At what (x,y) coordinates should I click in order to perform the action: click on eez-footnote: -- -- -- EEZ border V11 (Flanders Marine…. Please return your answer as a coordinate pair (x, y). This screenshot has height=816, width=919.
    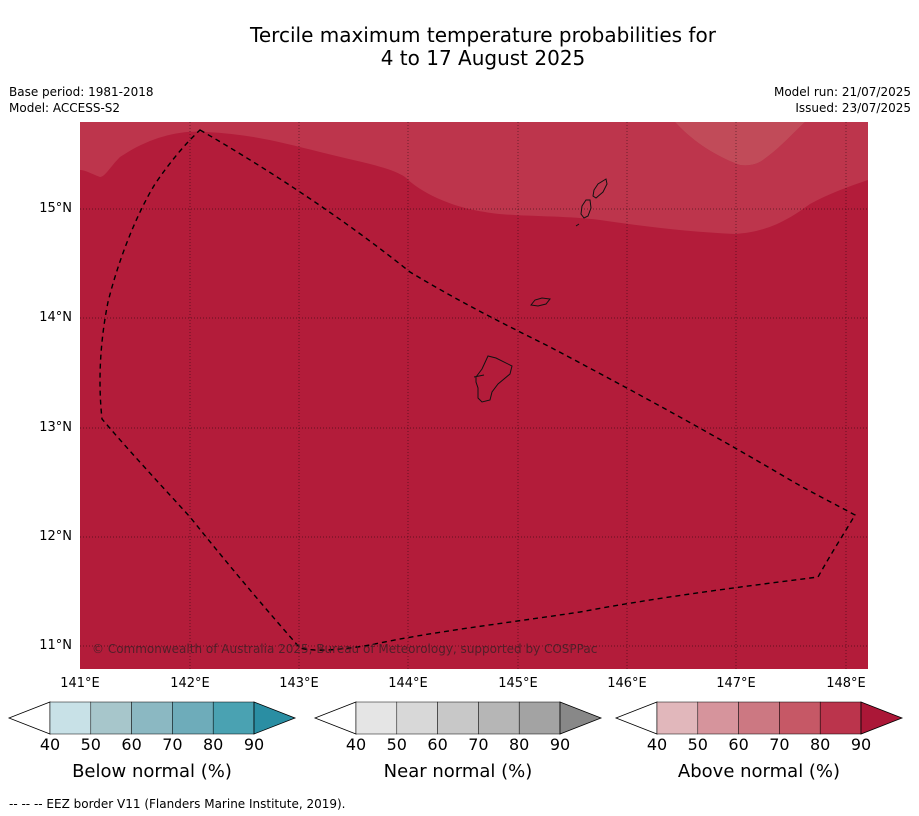
    Looking at the image, I should click on (177, 804).